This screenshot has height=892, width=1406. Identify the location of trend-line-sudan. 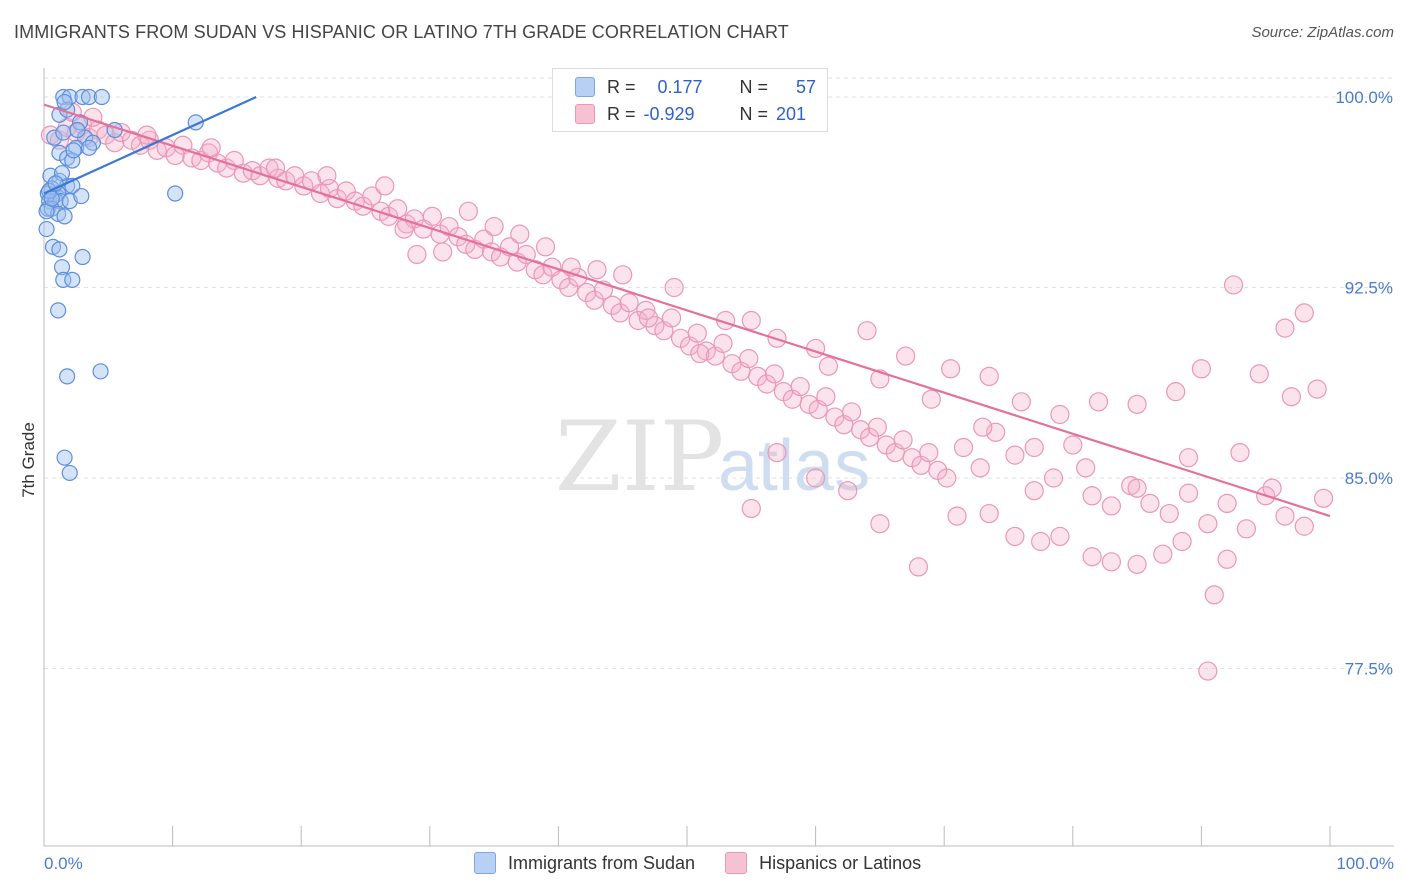
(150, 145).